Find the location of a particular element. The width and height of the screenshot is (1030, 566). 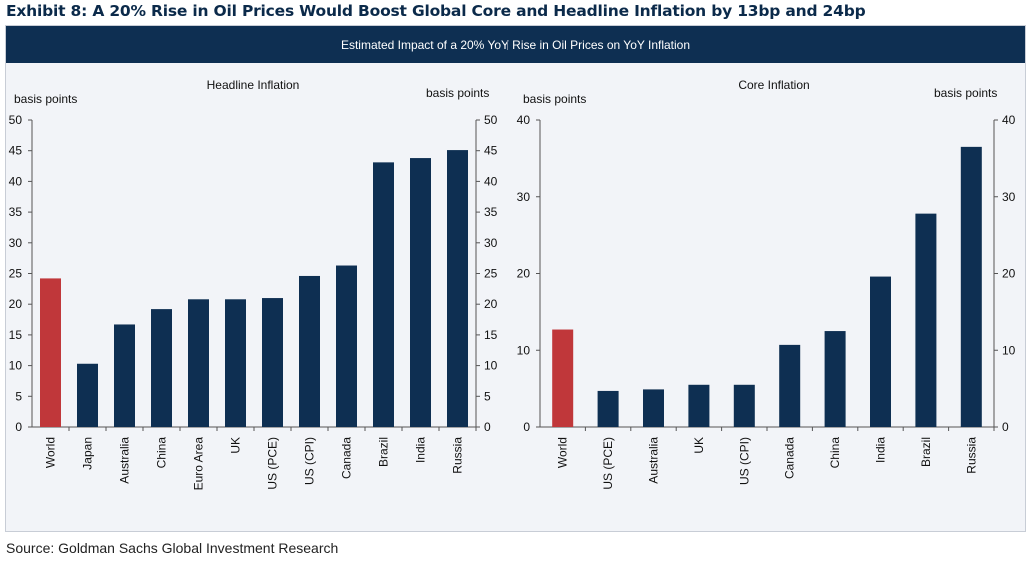

headline-x-tick-label: Japan is located at coordinates (88, 453).